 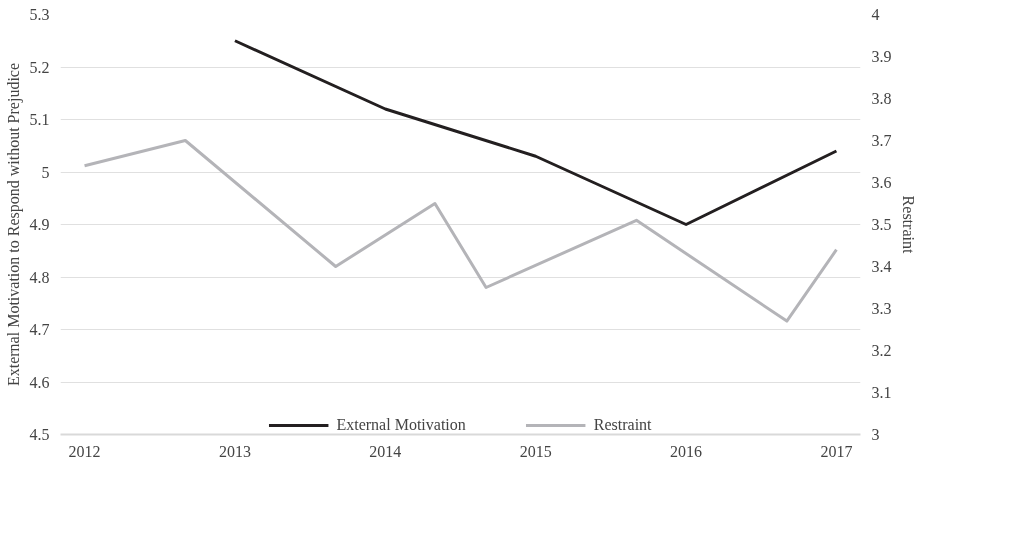 I want to click on y-tick-label: 5.1, so click(x=39, y=119).